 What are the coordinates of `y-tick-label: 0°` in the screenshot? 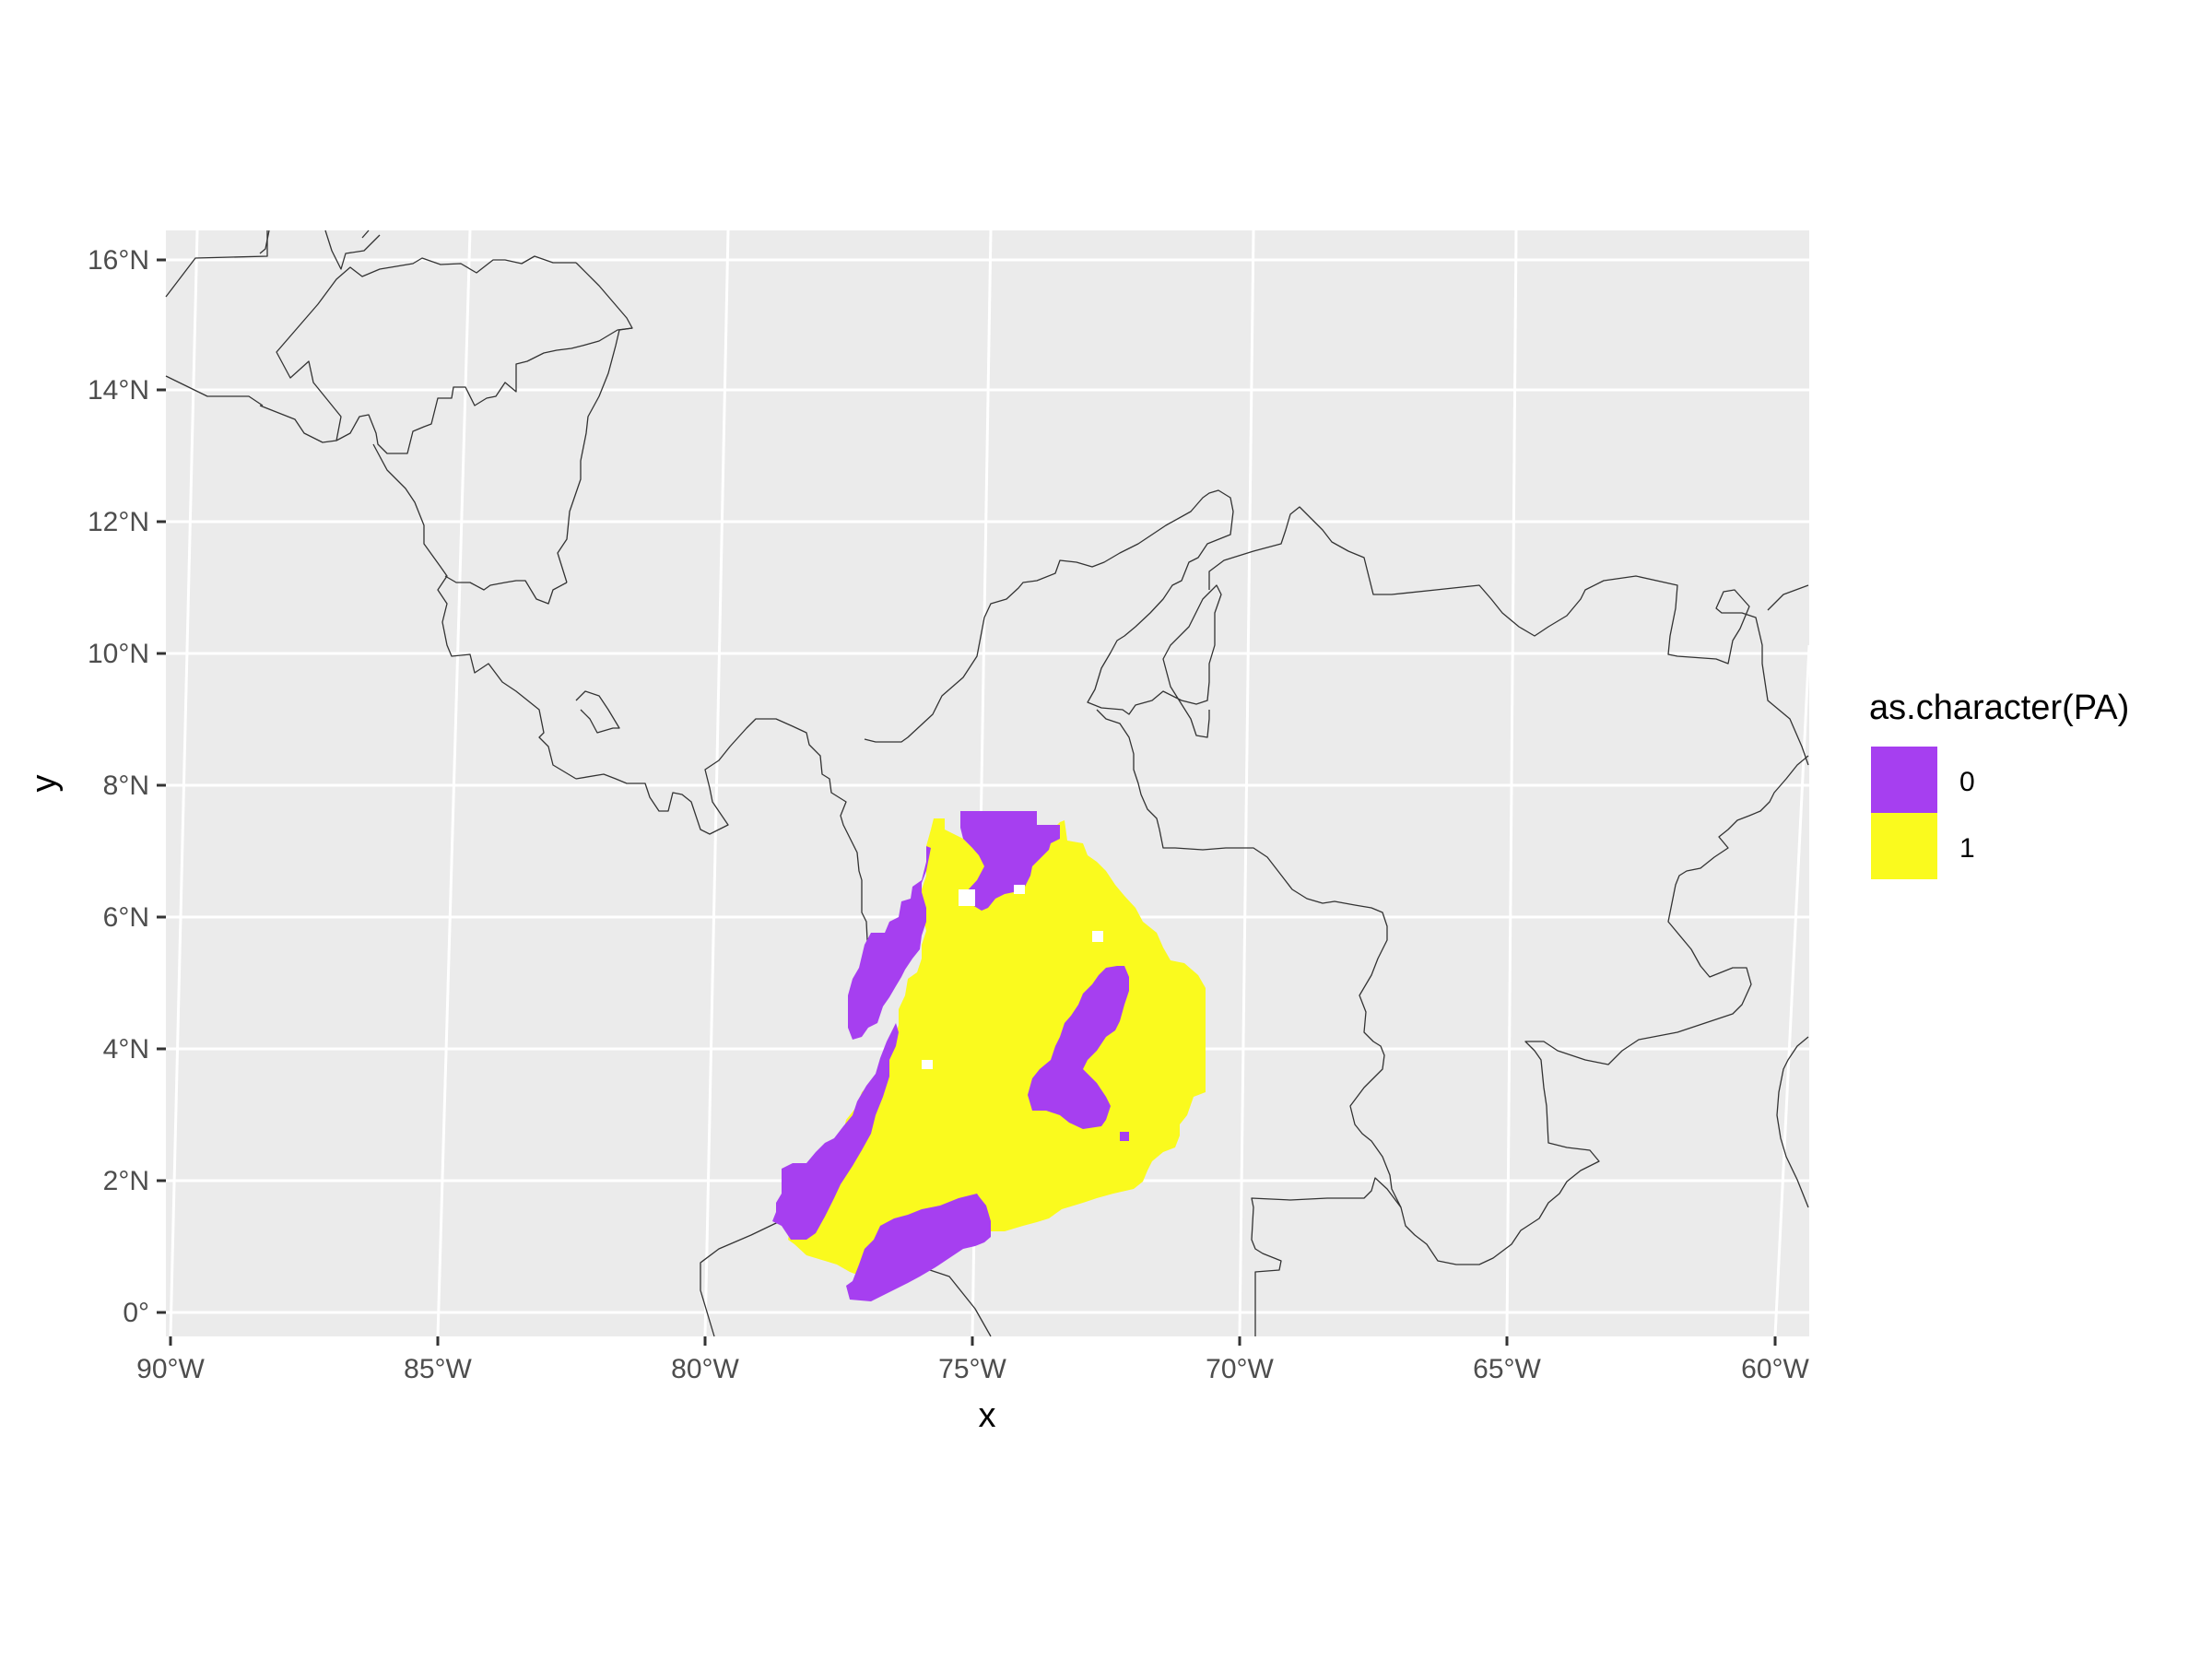 It's located at (136, 1313).